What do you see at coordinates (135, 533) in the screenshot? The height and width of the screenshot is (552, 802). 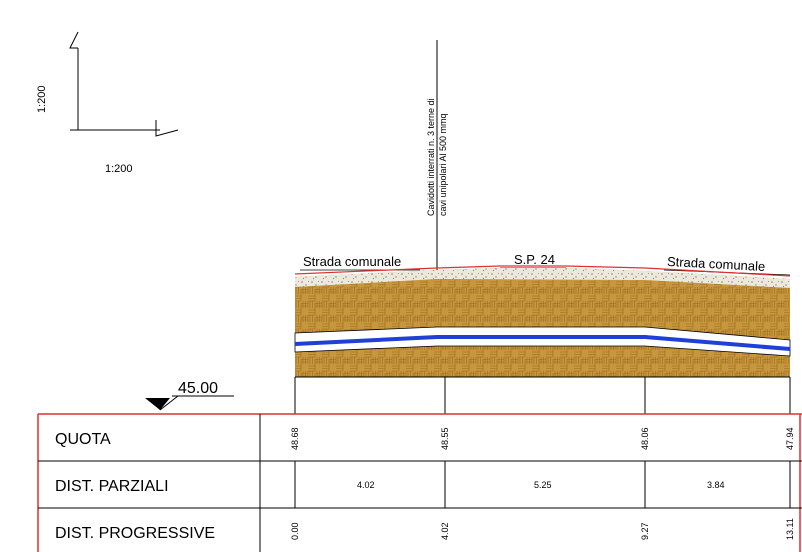 I see `row-label-progressive: DIST. PROGRESSIVE` at bounding box center [135, 533].